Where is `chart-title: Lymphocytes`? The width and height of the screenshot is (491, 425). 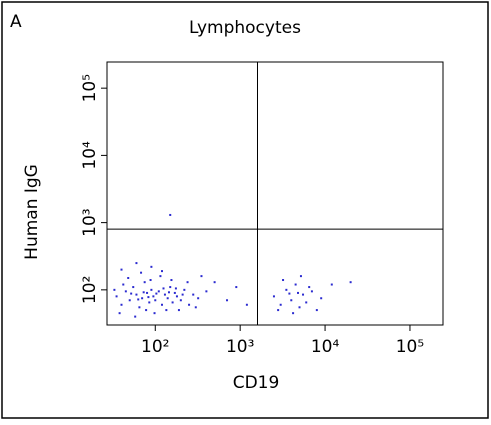
chart-title: Lymphocytes is located at coordinates (245, 28).